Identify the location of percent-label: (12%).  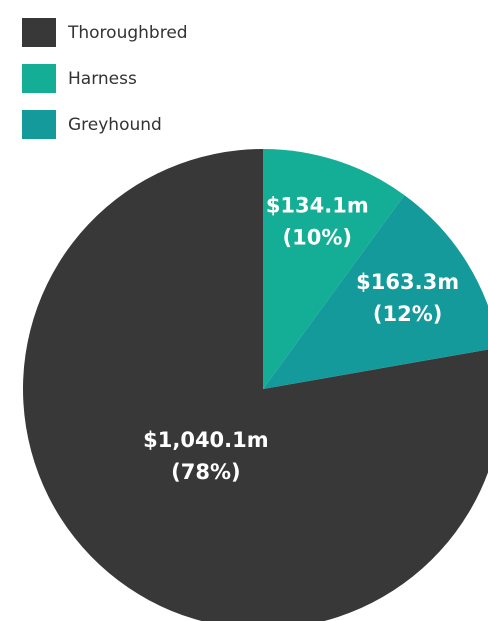
(407, 314).